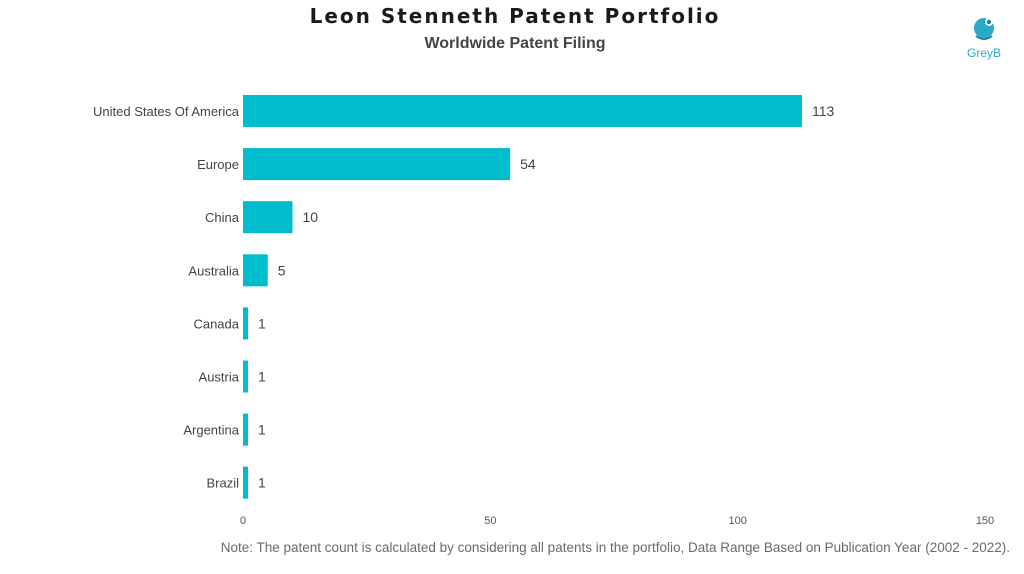  I want to click on x-tick-label: 50, so click(490, 521).